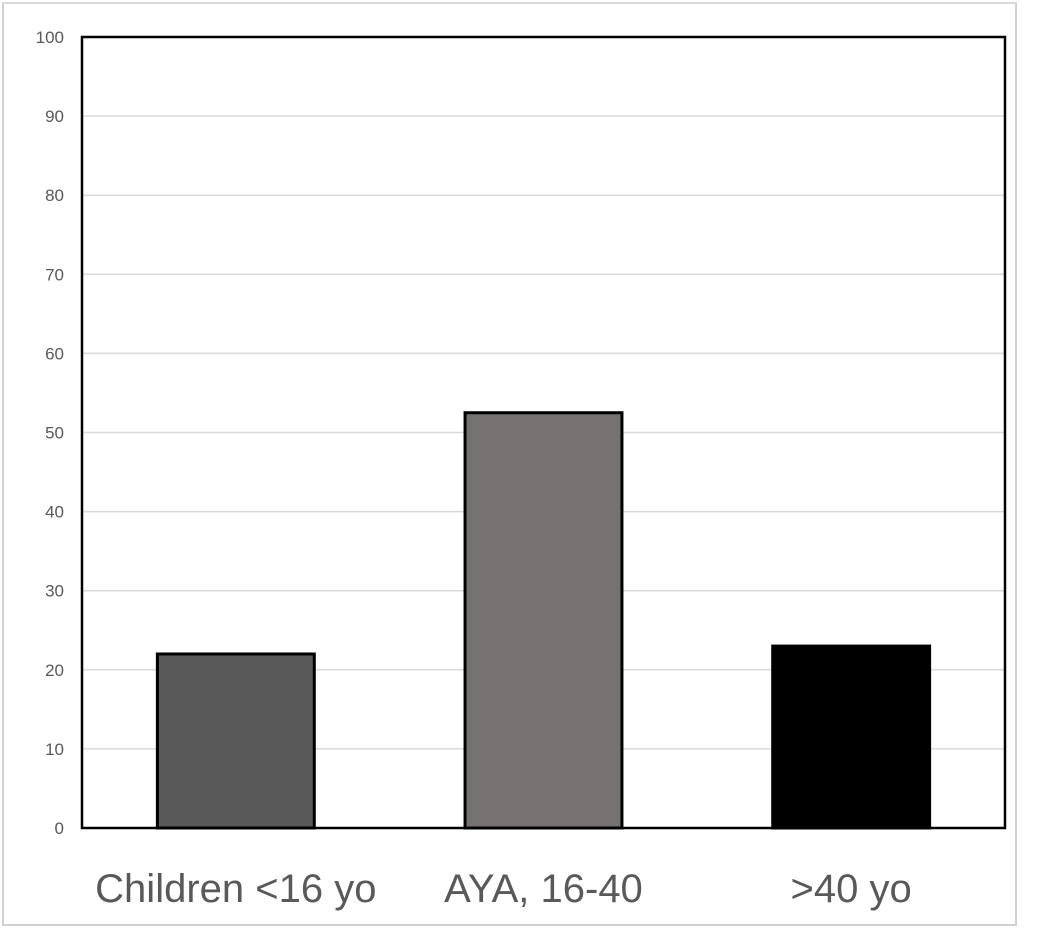  I want to click on y-tick-label: 30, so click(54, 591).